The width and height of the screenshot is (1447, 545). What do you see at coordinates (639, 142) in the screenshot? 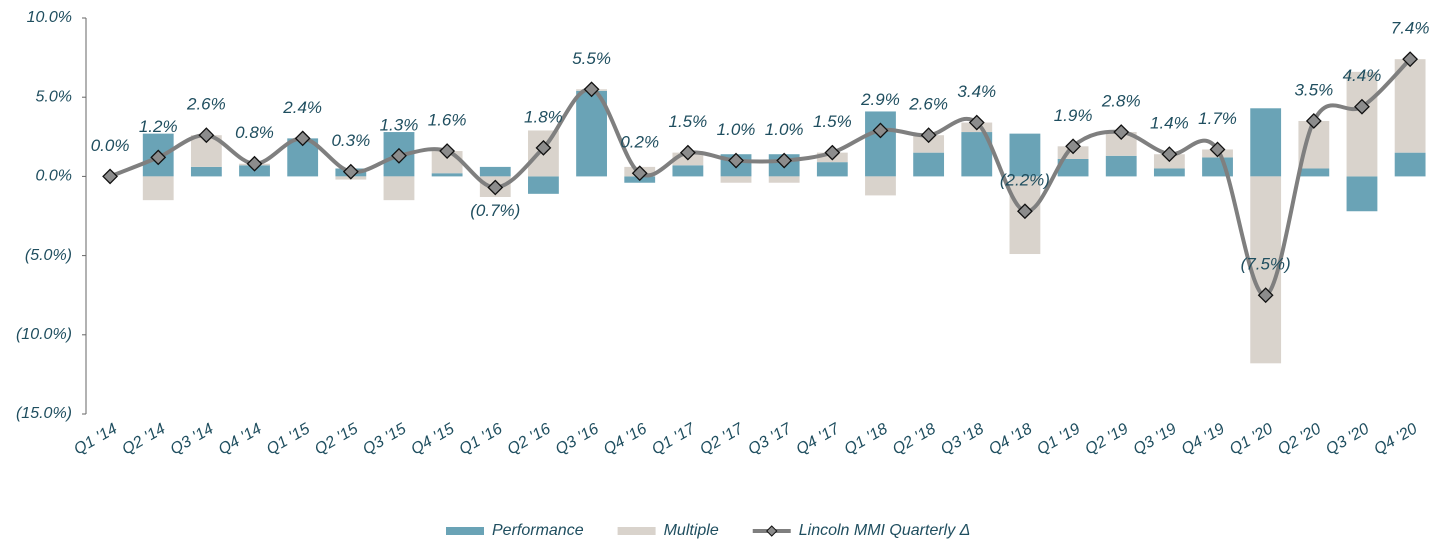
I see `data-label: 0.2%` at bounding box center [639, 142].